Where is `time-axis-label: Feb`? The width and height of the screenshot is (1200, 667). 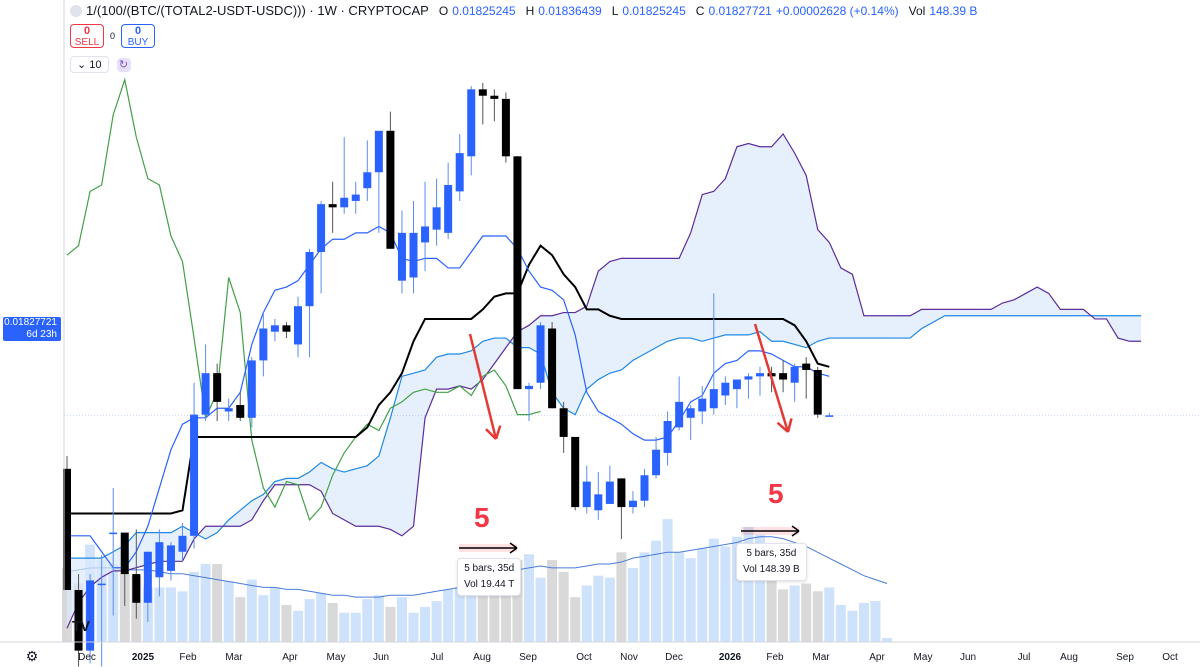
time-axis-label: Feb is located at coordinates (188, 657).